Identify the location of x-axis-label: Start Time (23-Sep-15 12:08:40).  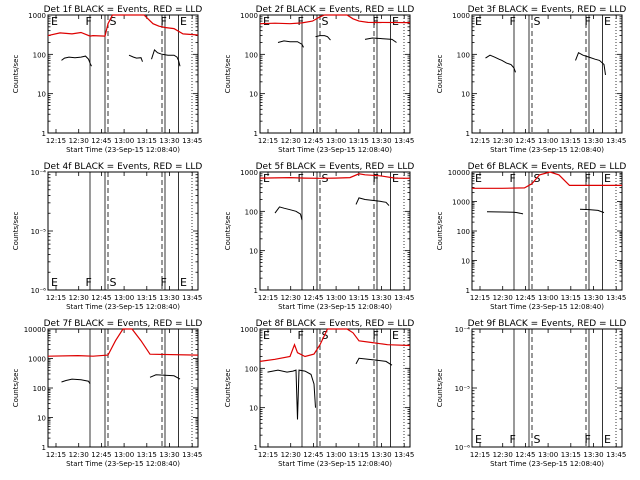
(547, 464).